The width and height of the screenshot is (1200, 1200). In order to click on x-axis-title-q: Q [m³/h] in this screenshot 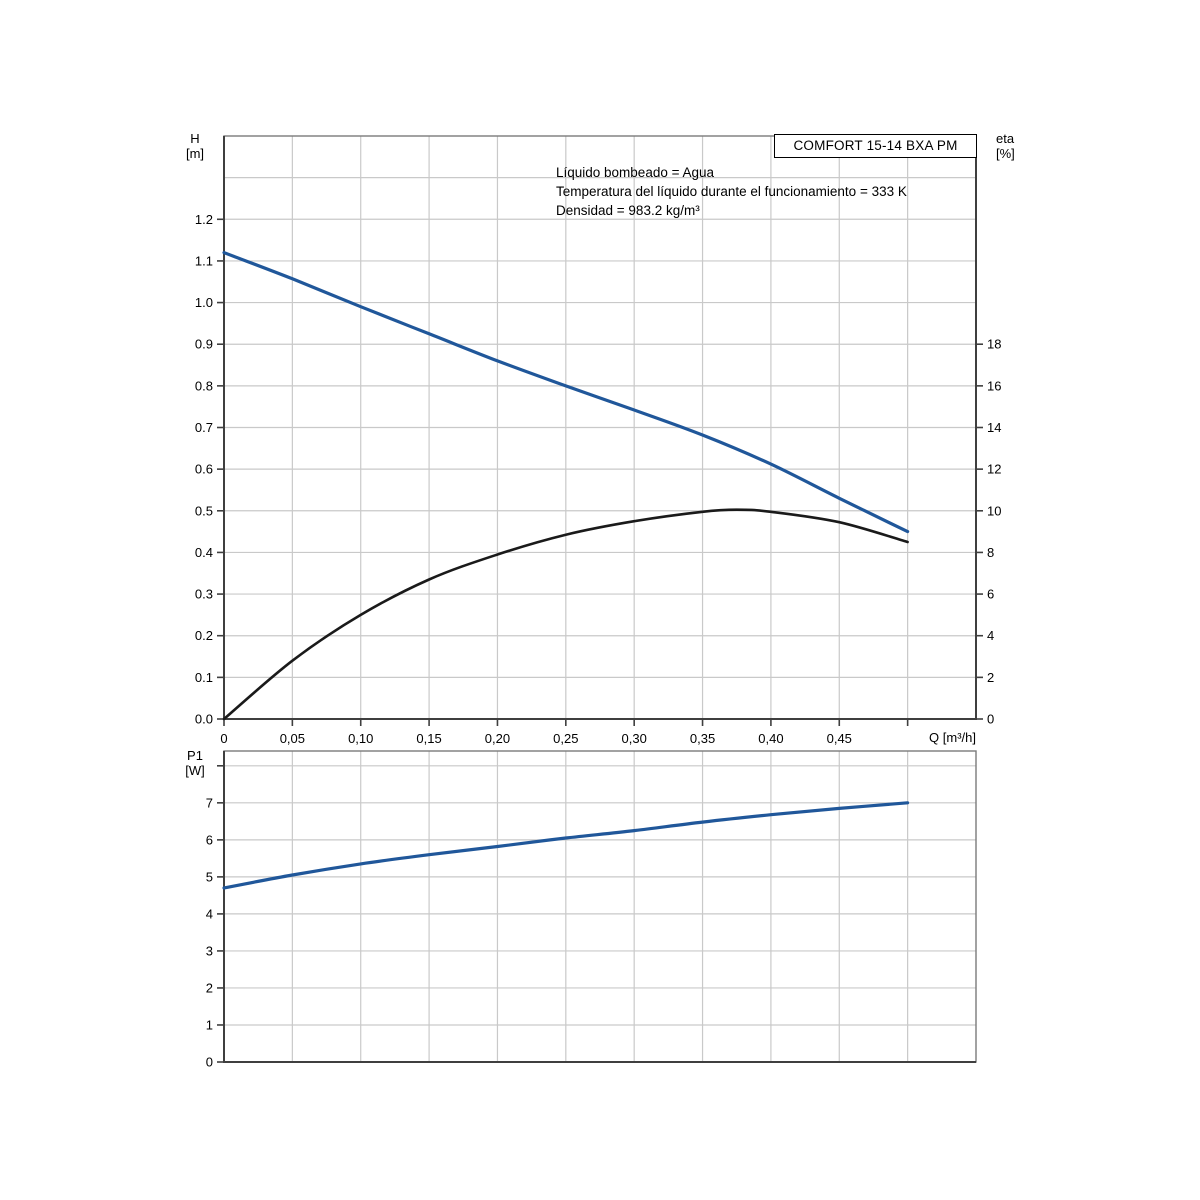, I will do `click(952, 737)`.